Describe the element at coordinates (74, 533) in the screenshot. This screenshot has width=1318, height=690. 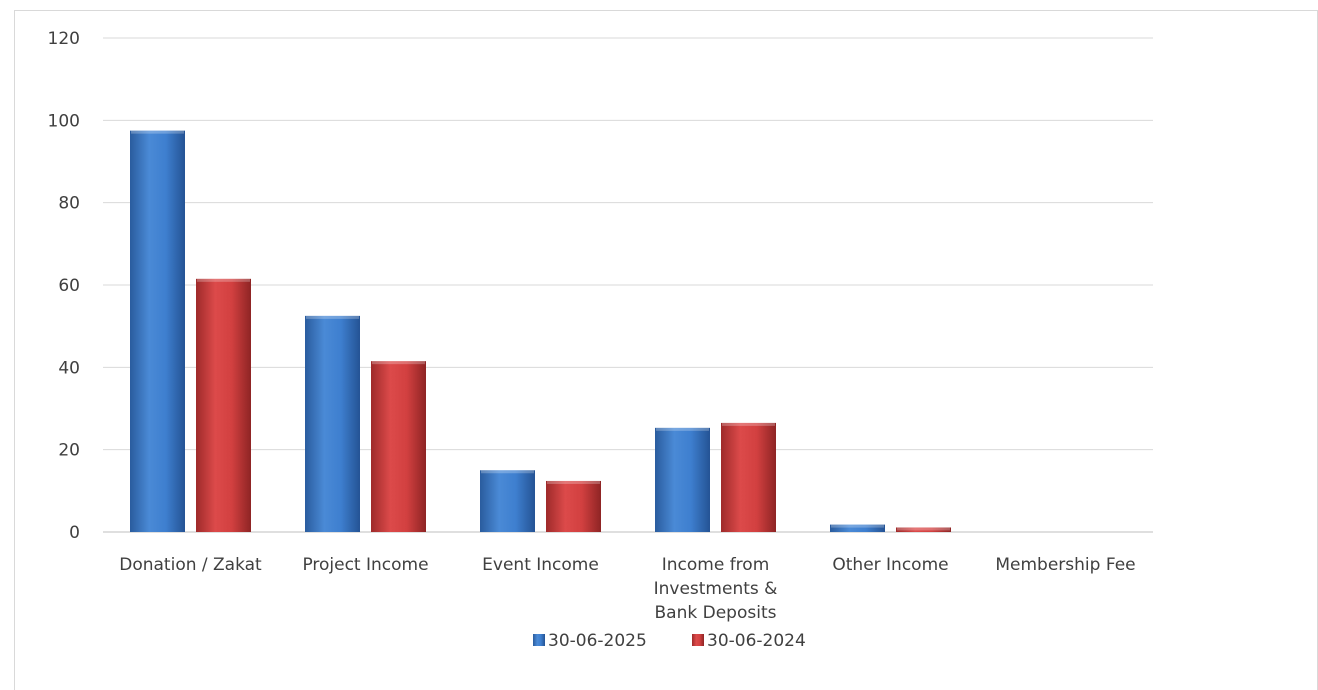
I see `y-tick-label: 0` at that location.